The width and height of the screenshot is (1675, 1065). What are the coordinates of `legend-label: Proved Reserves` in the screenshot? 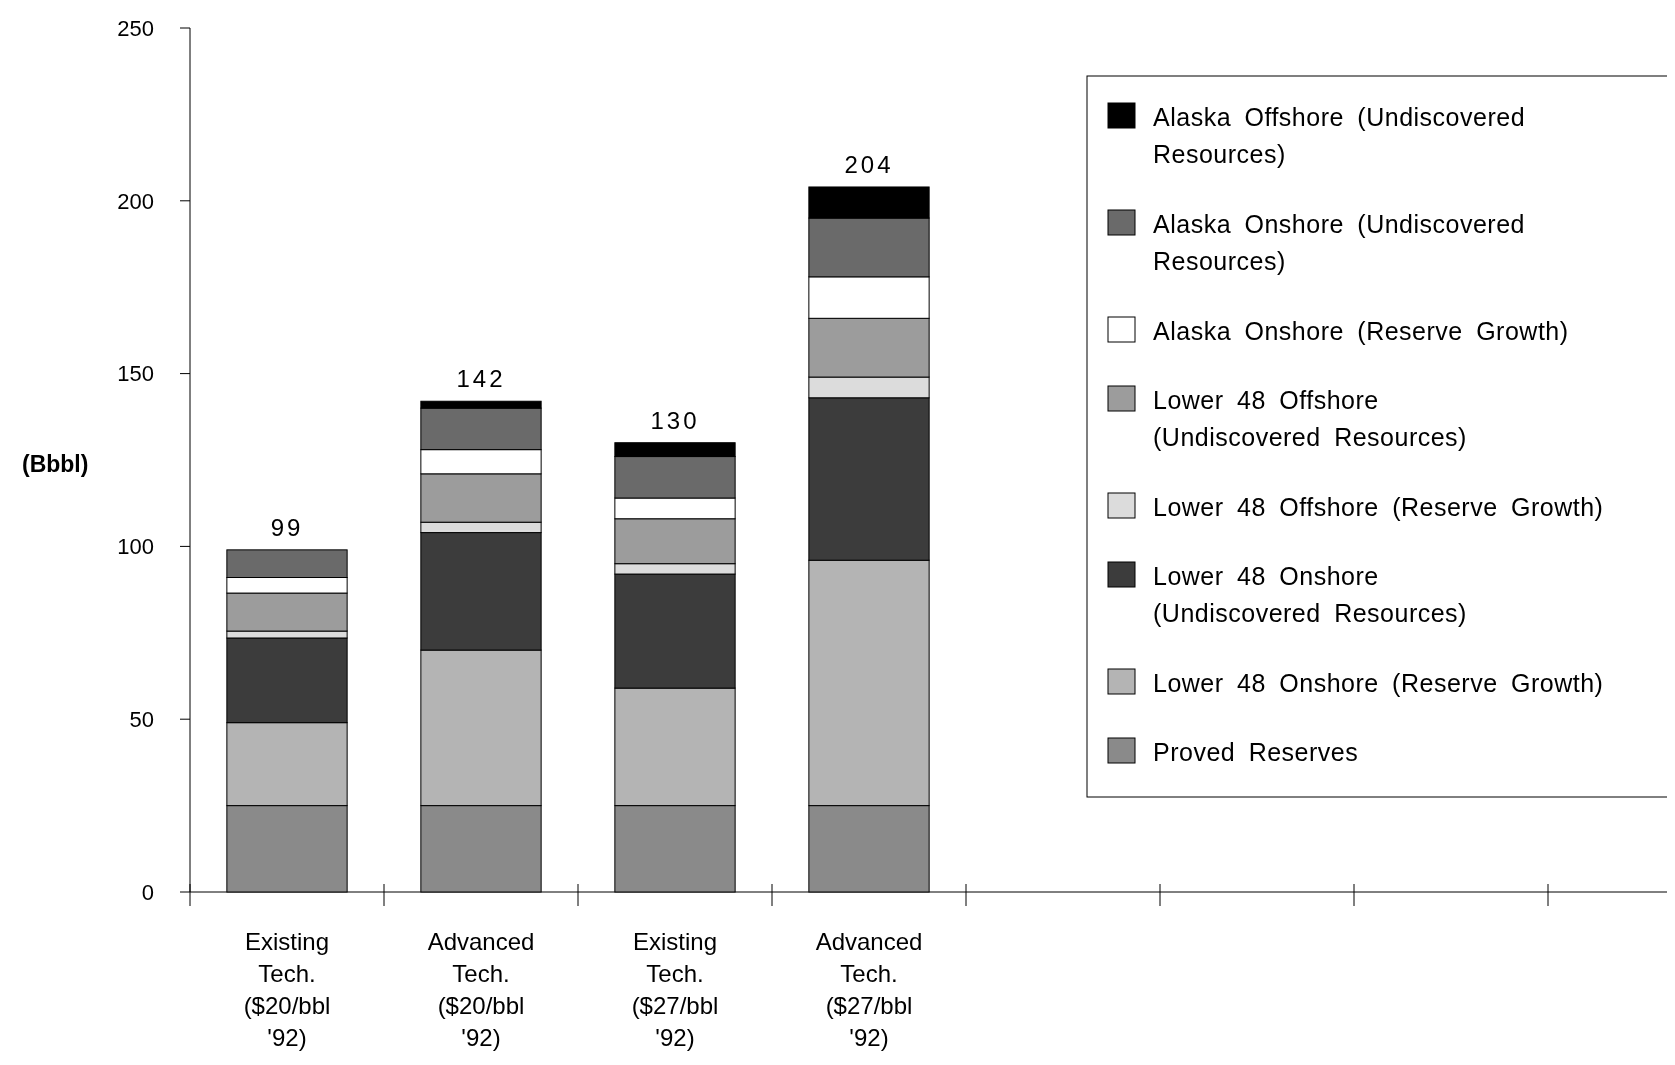 It's located at (1256, 752).